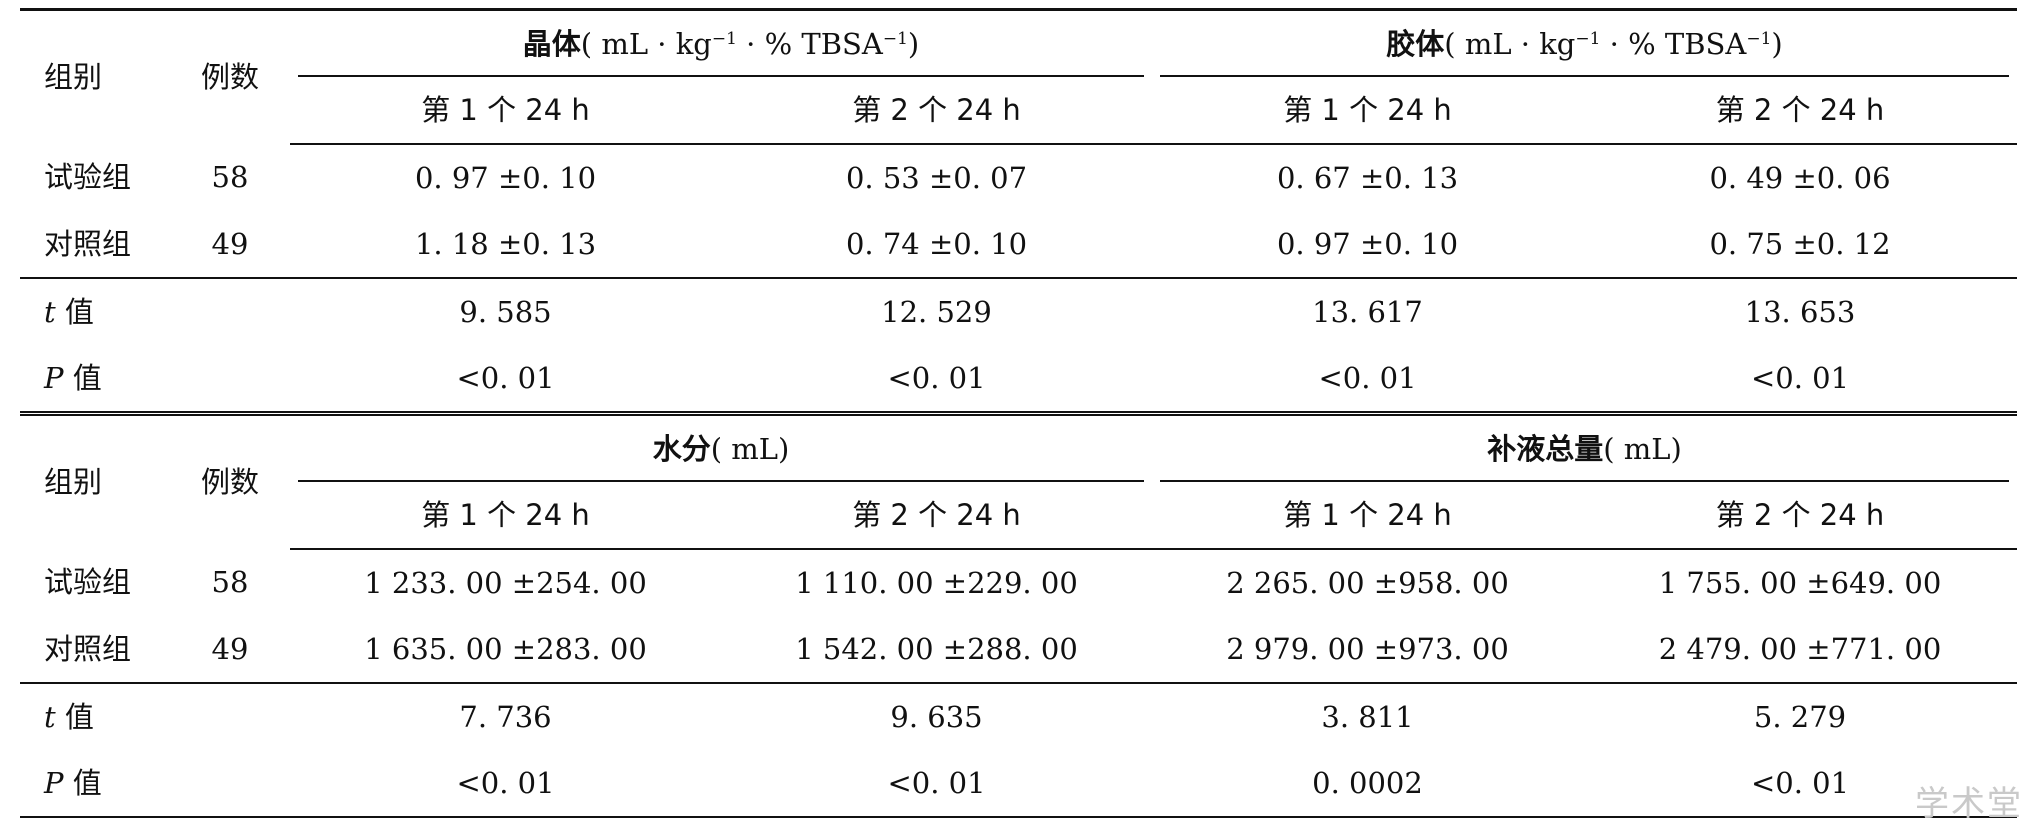  Describe the element at coordinates (750, 448) in the screenshot. I see `water-unit: ( mL)` at that location.